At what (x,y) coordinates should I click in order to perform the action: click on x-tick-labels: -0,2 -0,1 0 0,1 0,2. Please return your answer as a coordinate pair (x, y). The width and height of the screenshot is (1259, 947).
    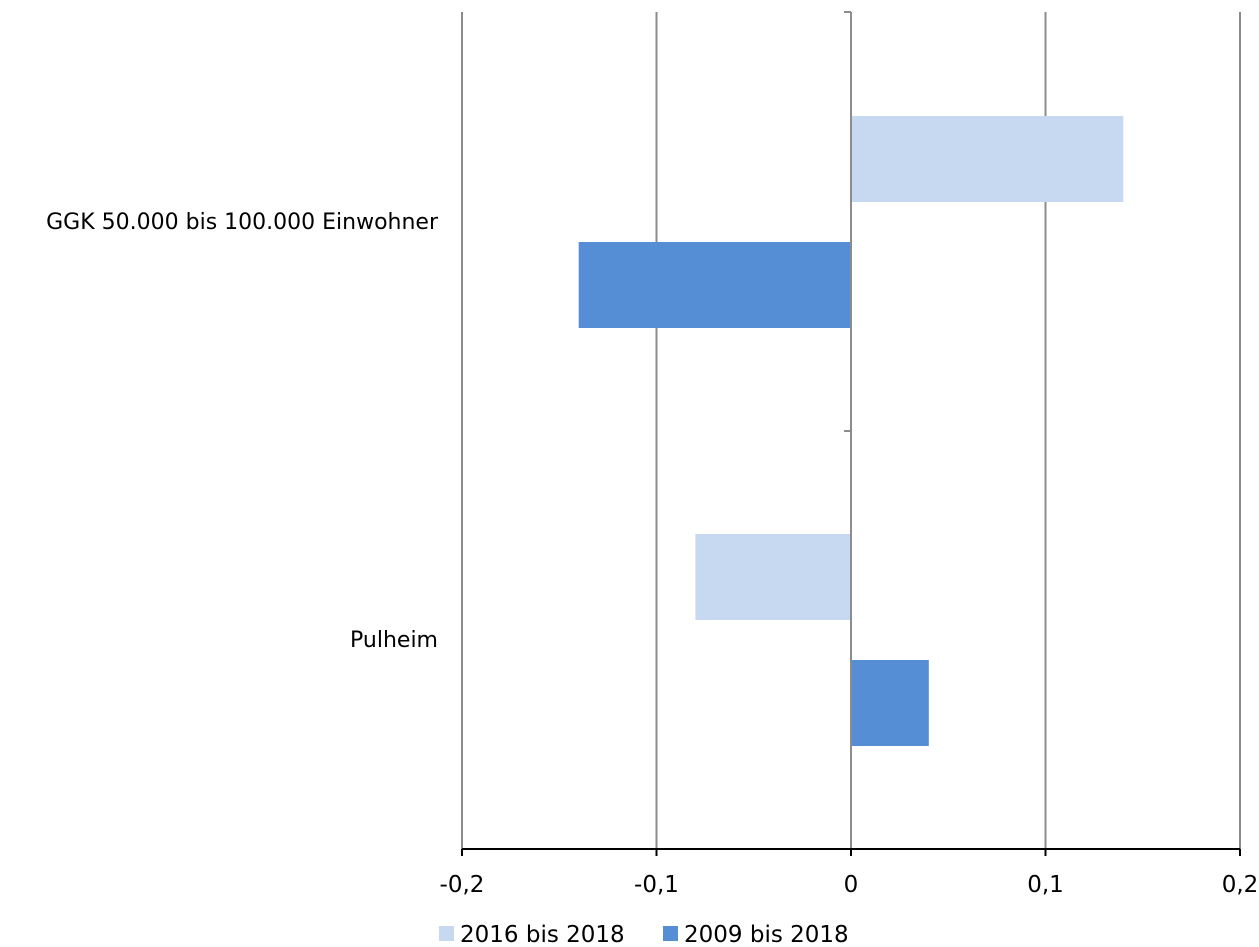
    Looking at the image, I should click on (849, 885).